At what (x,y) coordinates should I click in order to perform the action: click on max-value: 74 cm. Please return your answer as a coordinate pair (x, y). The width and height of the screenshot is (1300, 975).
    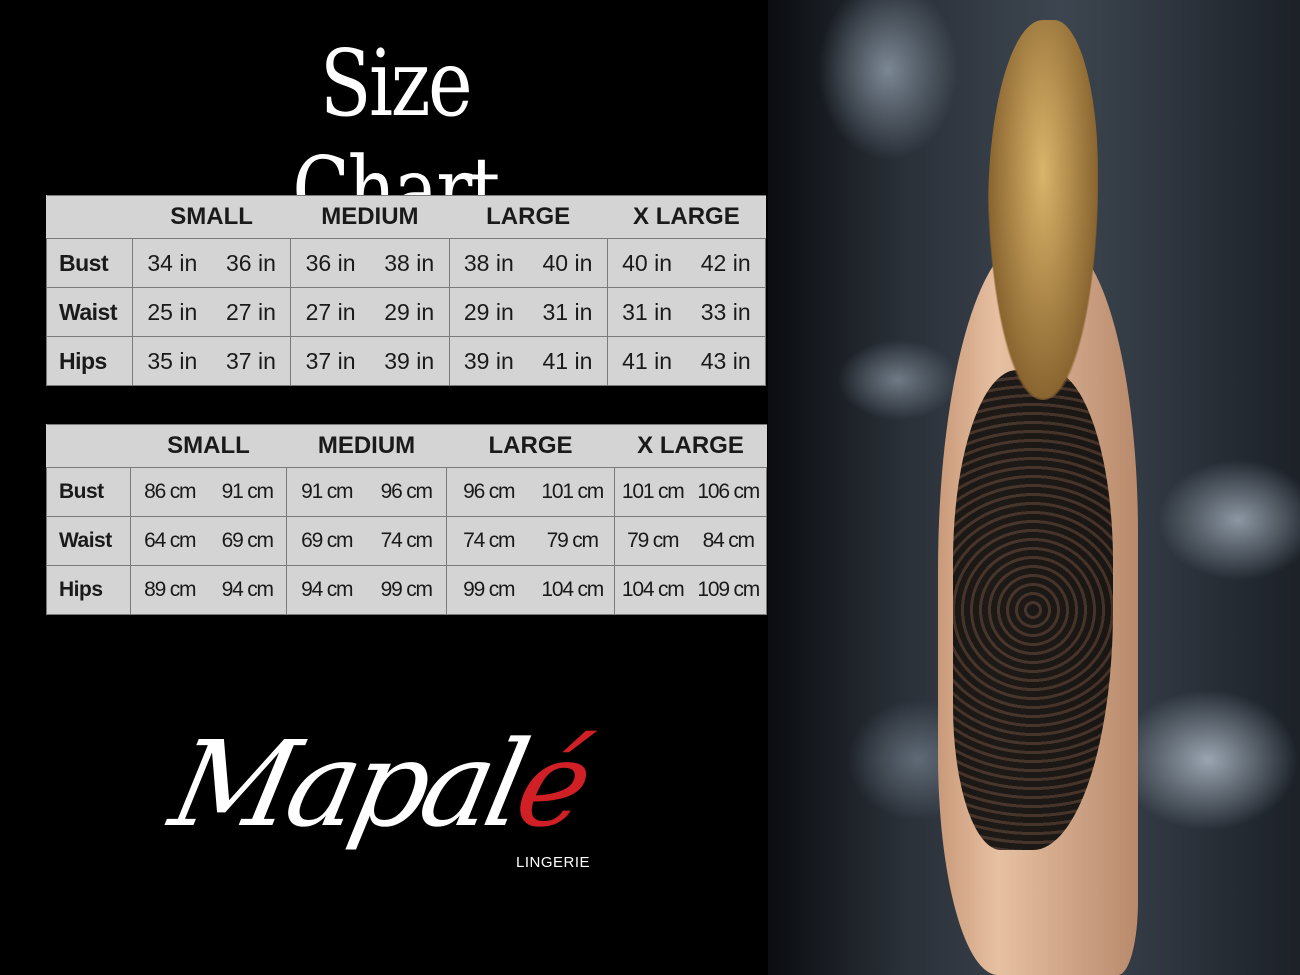
    Looking at the image, I should click on (406, 540).